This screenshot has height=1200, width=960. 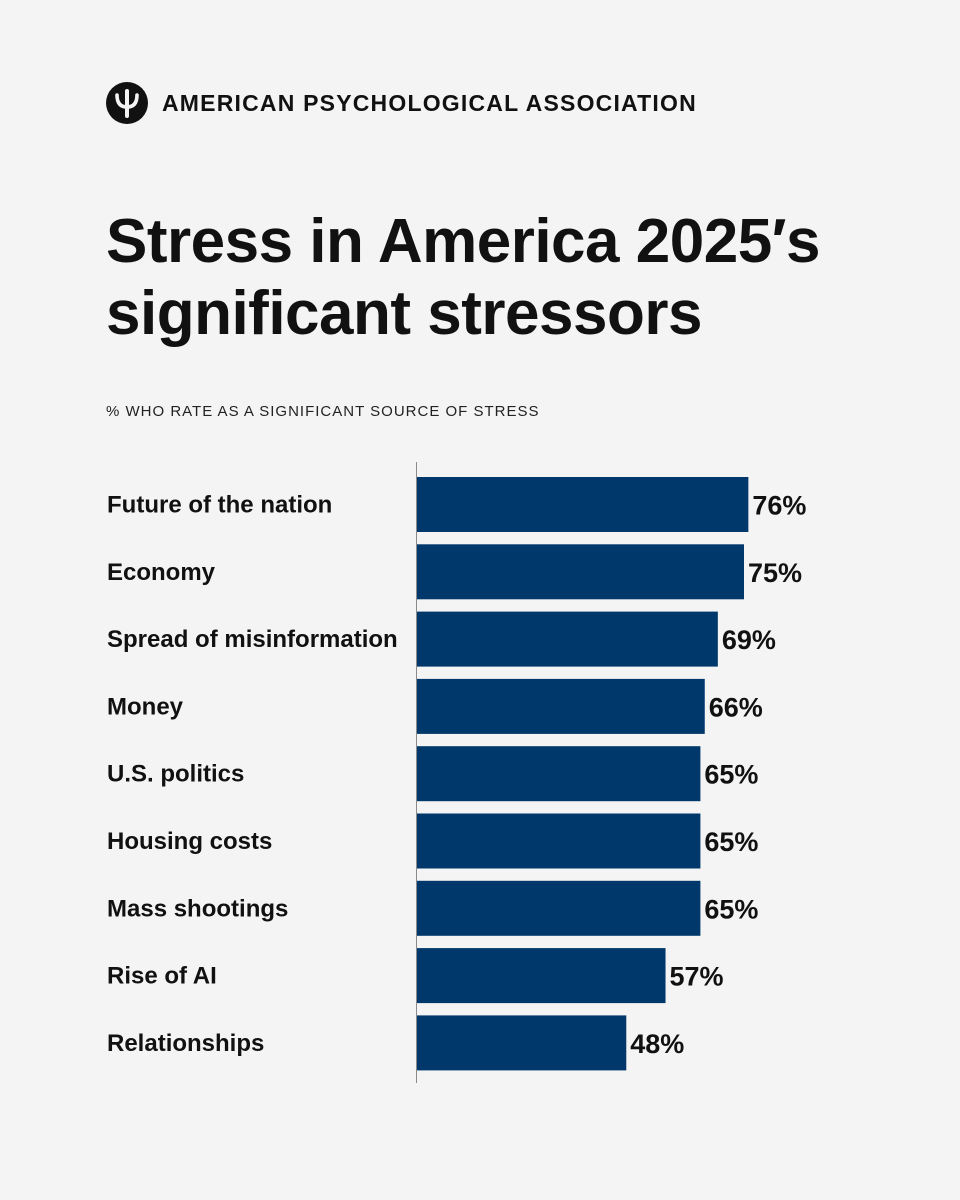 What do you see at coordinates (127, 103) in the screenshot?
I see `psi-icon` at bounding box center [127, 103].